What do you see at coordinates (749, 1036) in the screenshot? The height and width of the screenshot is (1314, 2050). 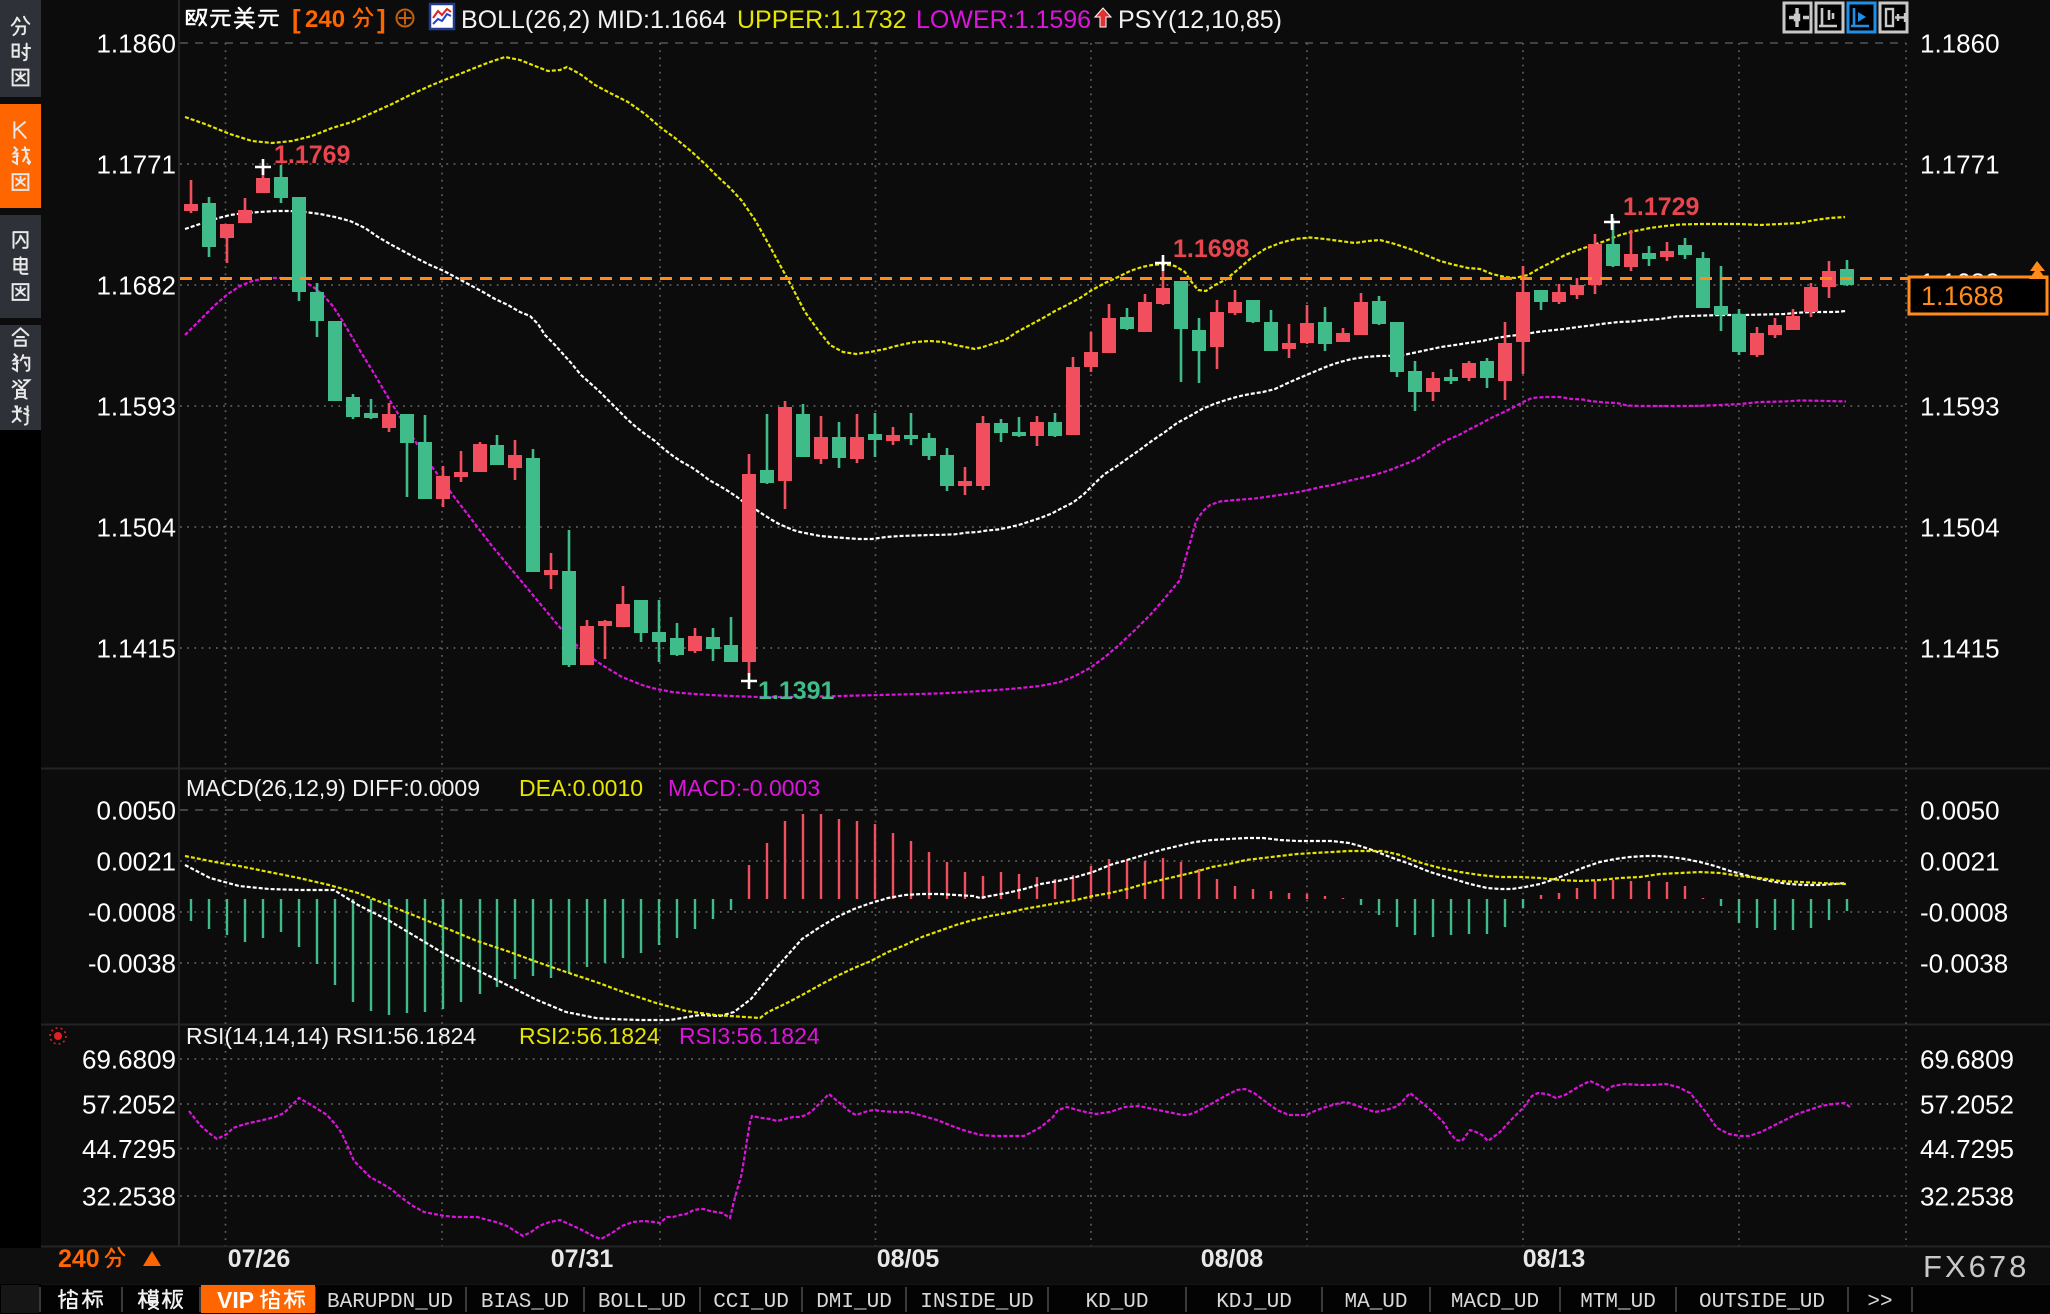 I see `svg-text: RSI3:56.1824` at bounding box center [749, 1036].